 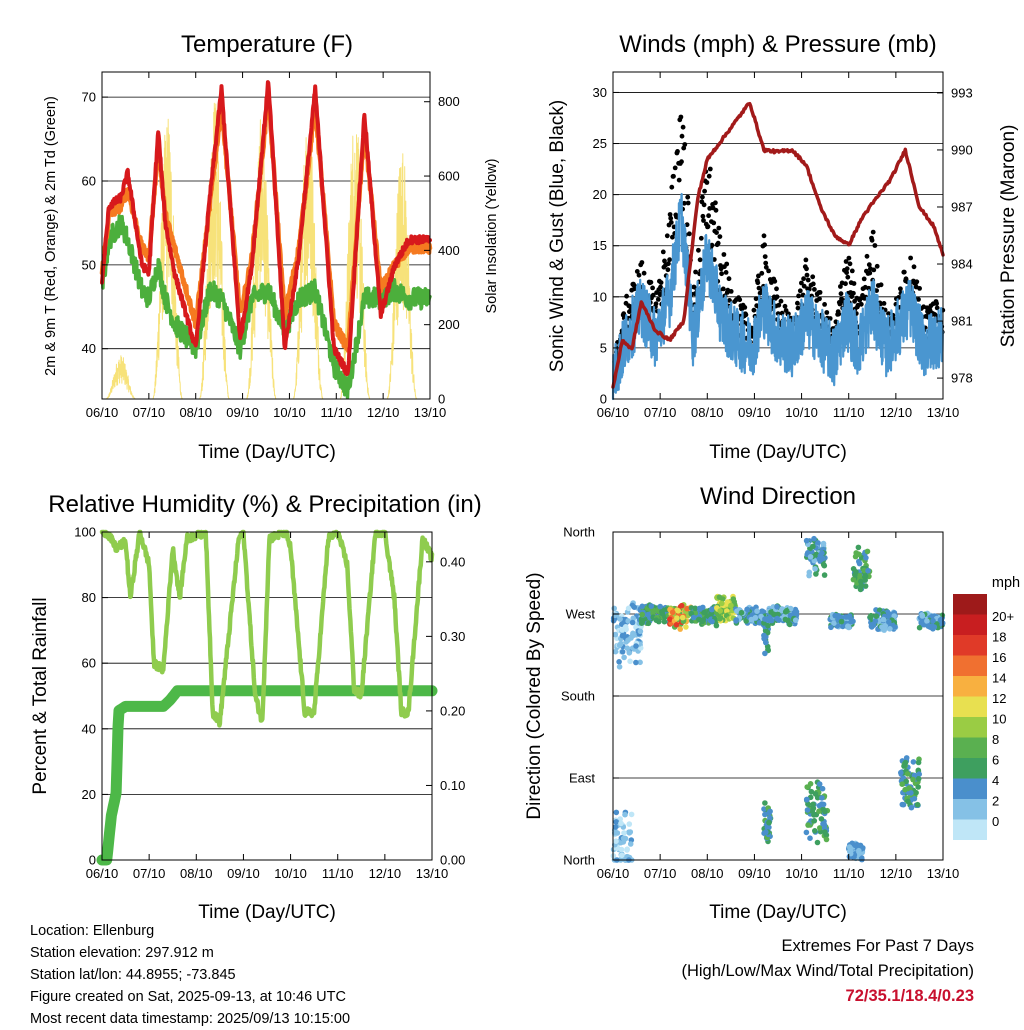 What do you see at coordinates (449, 250) in the screenshot?
I see `temperature-y2tick-label: 400` at bounding box center [449, 250].